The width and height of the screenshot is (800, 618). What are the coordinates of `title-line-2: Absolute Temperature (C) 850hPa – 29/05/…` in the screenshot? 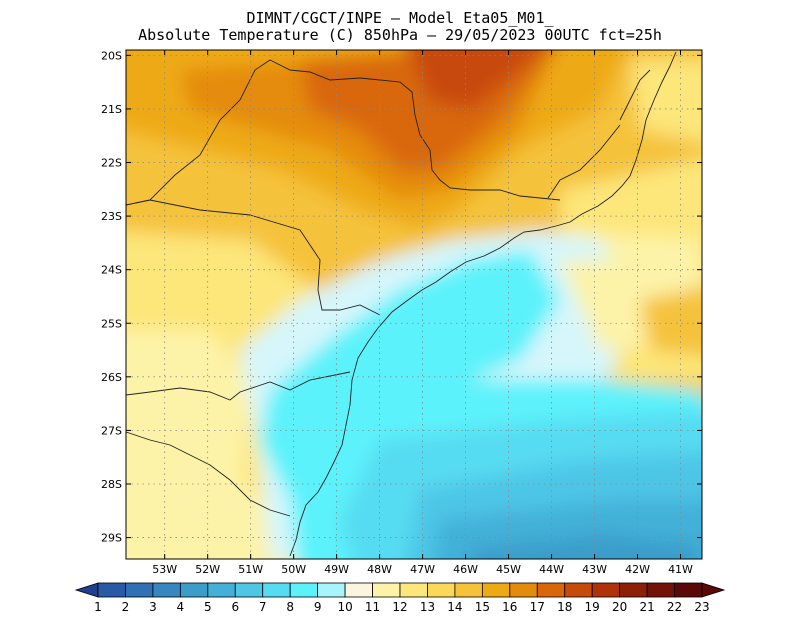 It's located at (400, 35).